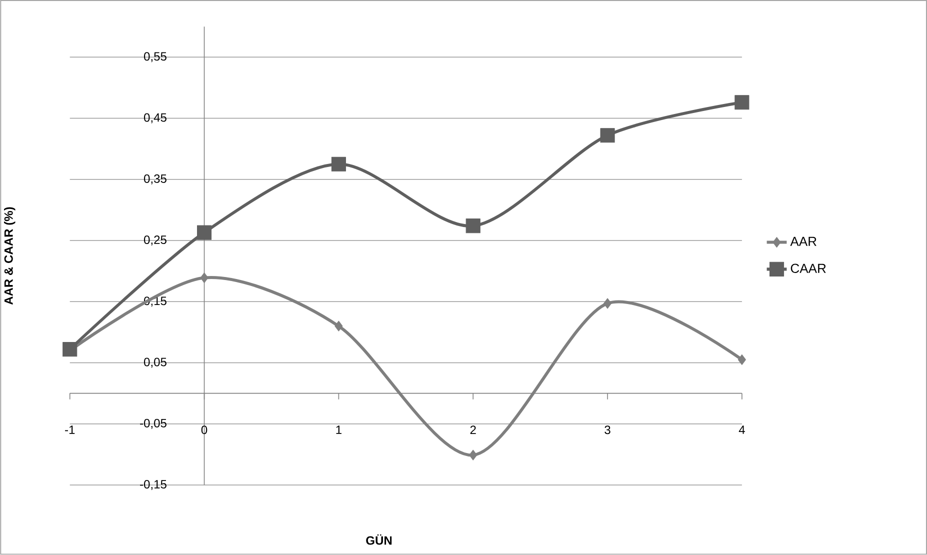 This screenshot has height=555, width=927. Describe the element at coordinates (339, 430) in the screenshot. I see `x-tick-label: 1` at that location.